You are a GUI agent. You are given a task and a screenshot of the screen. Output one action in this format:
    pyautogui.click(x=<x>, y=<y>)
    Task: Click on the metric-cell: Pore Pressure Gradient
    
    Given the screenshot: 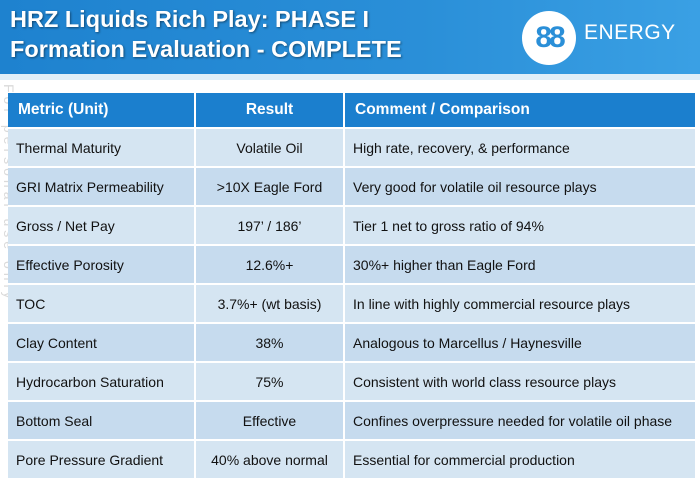 What is the action you would take?
    pyautogui.click(x=102, y=458)
    